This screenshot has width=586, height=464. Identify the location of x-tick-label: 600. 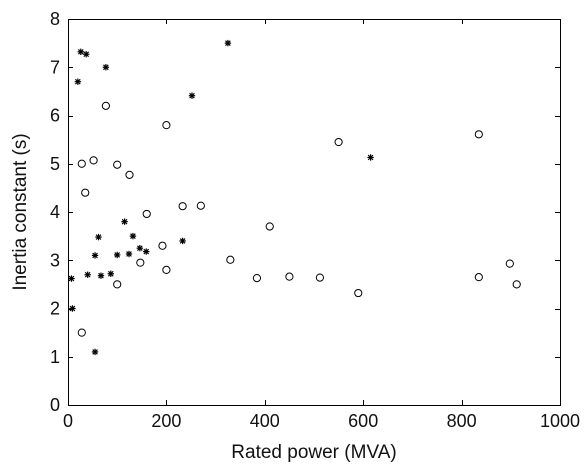
(363, 421).